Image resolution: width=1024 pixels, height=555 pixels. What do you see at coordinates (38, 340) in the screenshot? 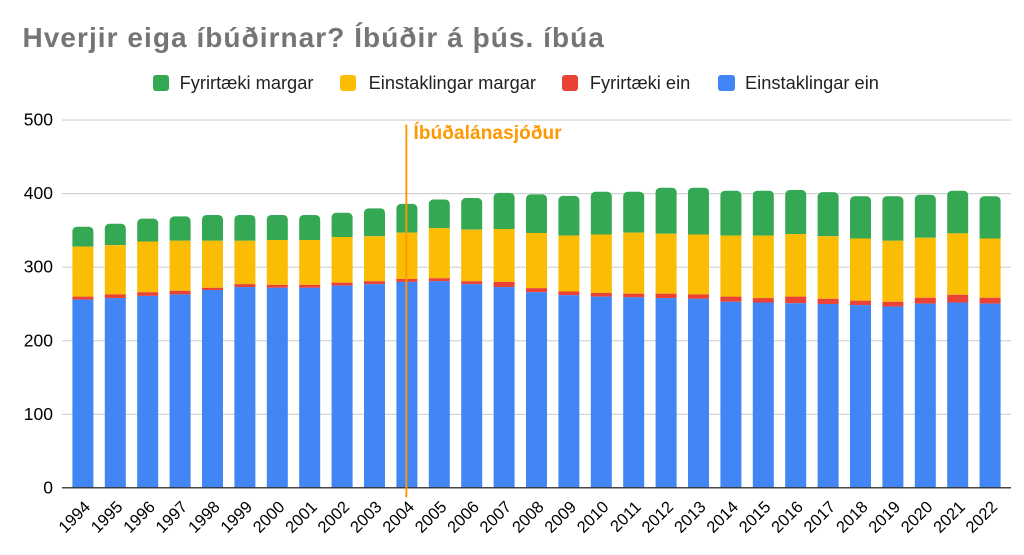
I see `svg-text: 200` at bounding box center [38, 340].